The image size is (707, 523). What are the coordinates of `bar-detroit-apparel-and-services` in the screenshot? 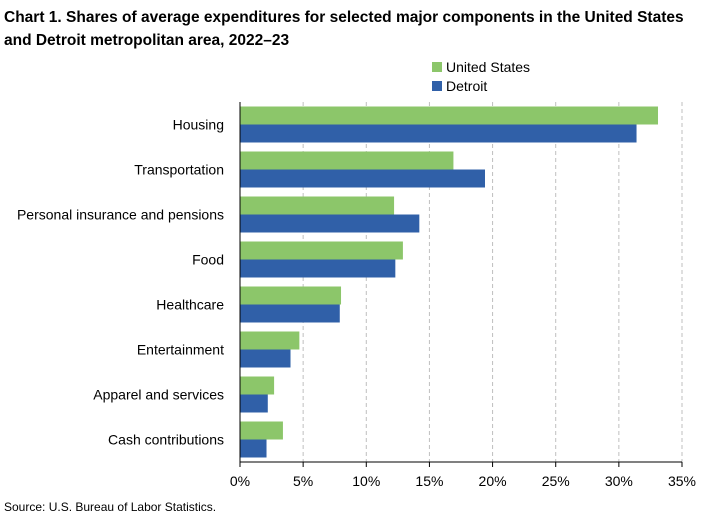 It's located at (254, 403).